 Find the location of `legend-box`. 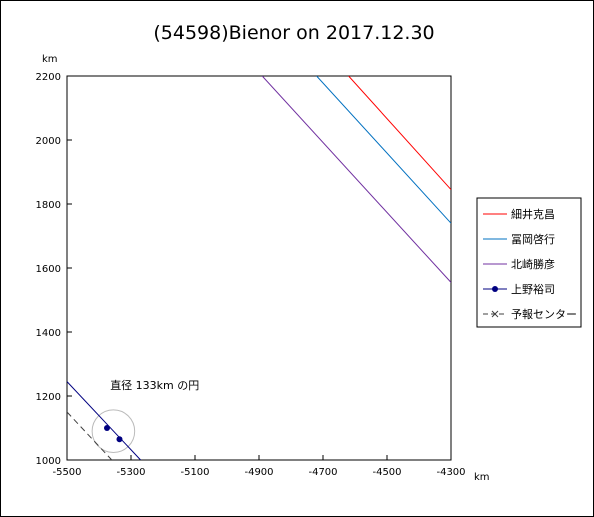

legend-box is located at coordinates (529, 262).